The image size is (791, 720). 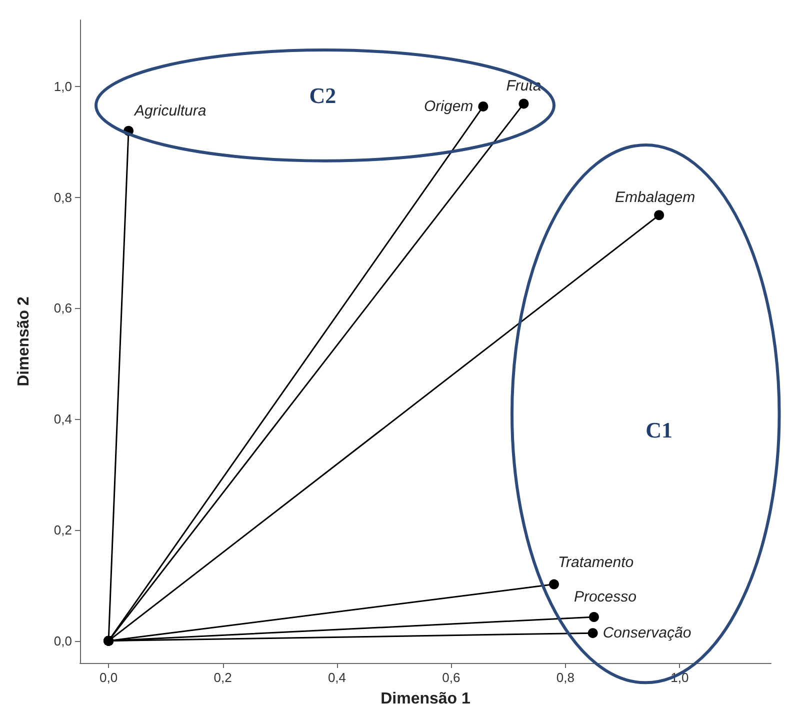 What do you see at coordinates (223, 677) in the screenshot?
I see `x-tick-label: 0,2` at bounding box center [223, 677].